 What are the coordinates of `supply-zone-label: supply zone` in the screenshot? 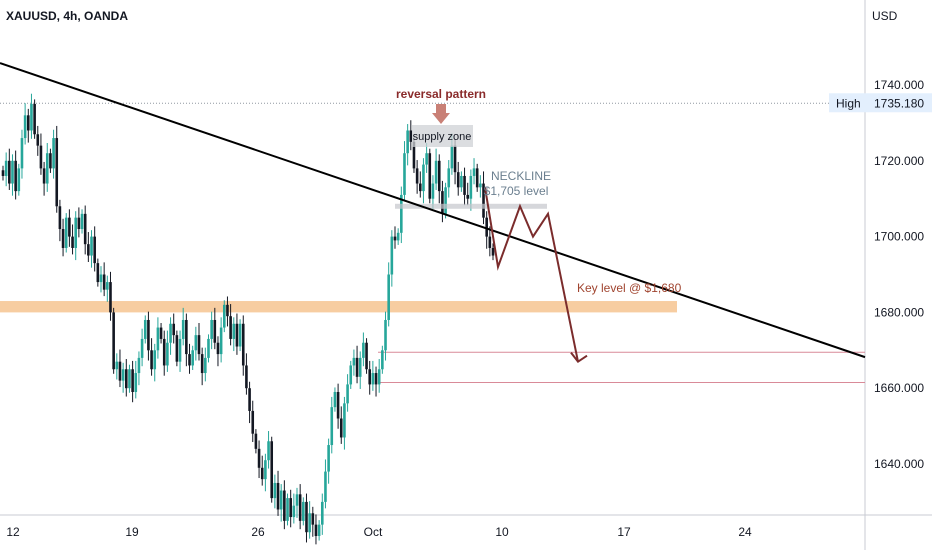 It's located at (442, 137).